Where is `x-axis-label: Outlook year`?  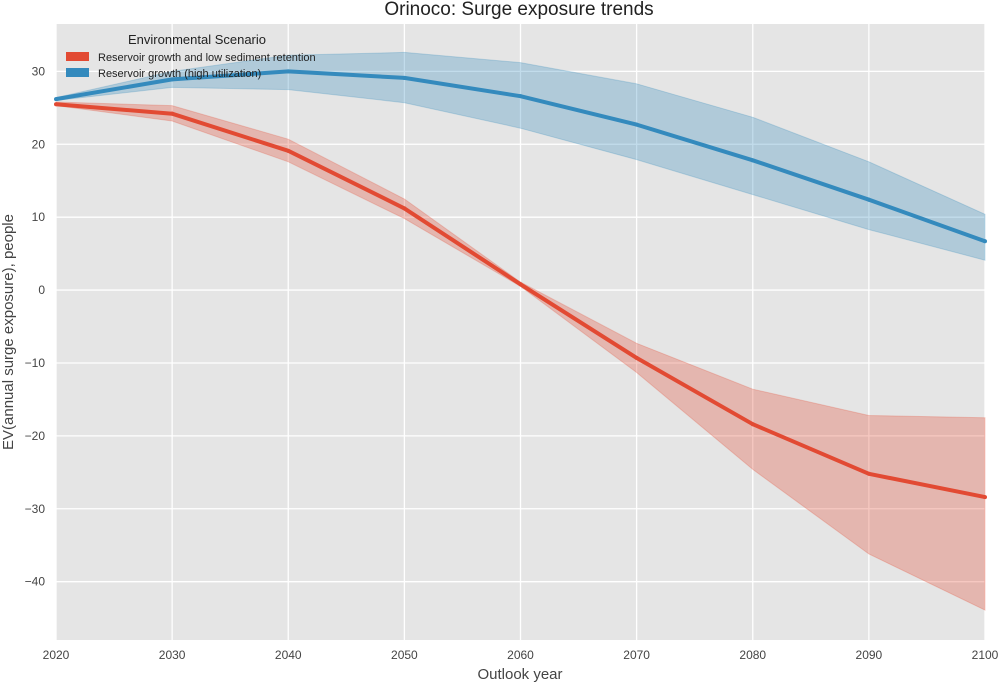
x-axis-label: Outlook year is located at coordinates (519, 674).